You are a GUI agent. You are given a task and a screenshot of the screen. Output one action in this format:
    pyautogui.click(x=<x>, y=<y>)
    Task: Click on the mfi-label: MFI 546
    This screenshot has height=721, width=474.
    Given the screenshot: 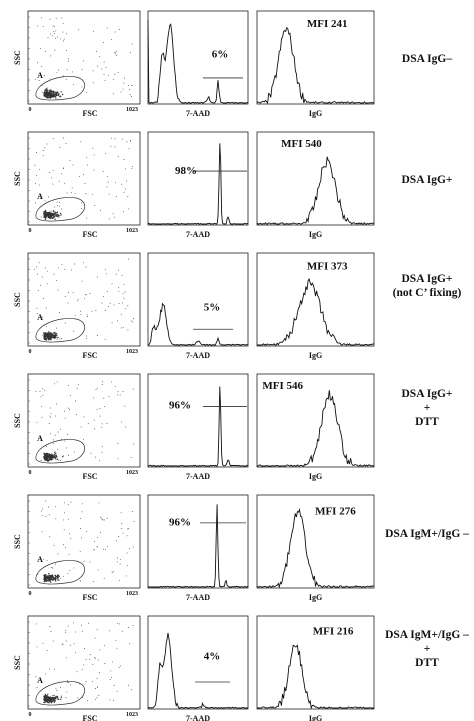 What is the action you would take?
    pyautogui.click(x=282, y=386)
    